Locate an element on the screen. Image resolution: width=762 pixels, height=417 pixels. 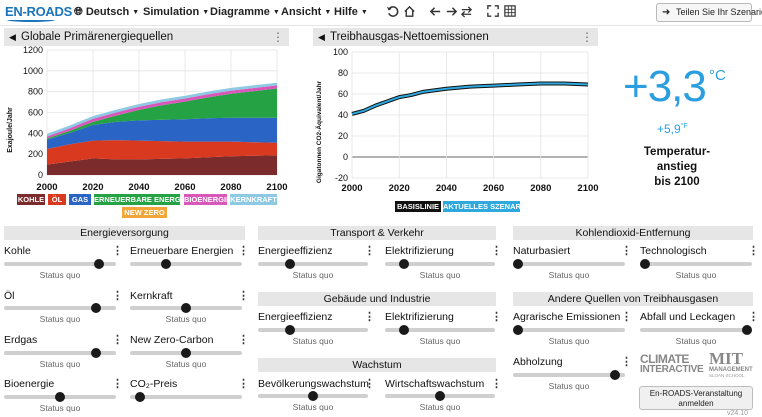
slider-knob-agrar is located at coordinates (518, 330).